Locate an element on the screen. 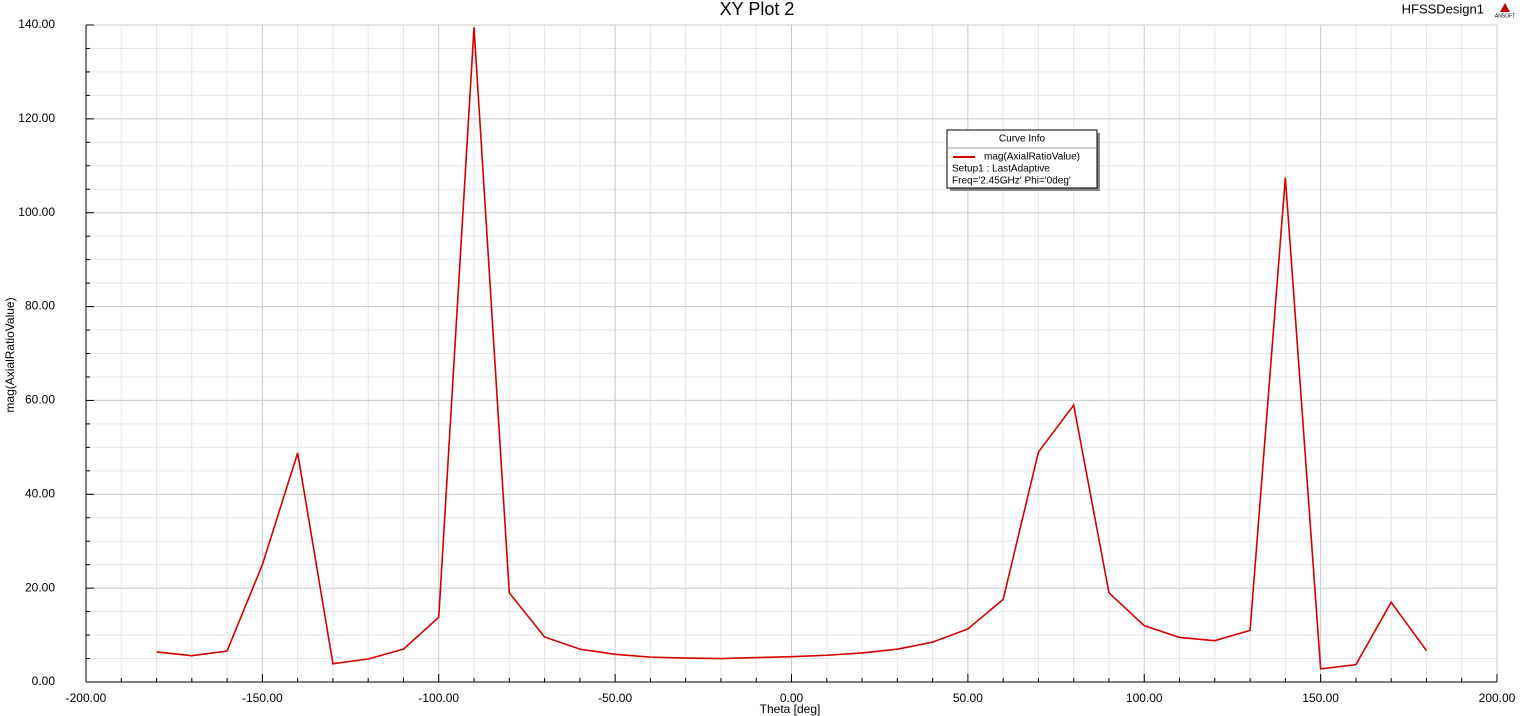  y-tick-label: 0.00 is located at coordinates (44, 681).